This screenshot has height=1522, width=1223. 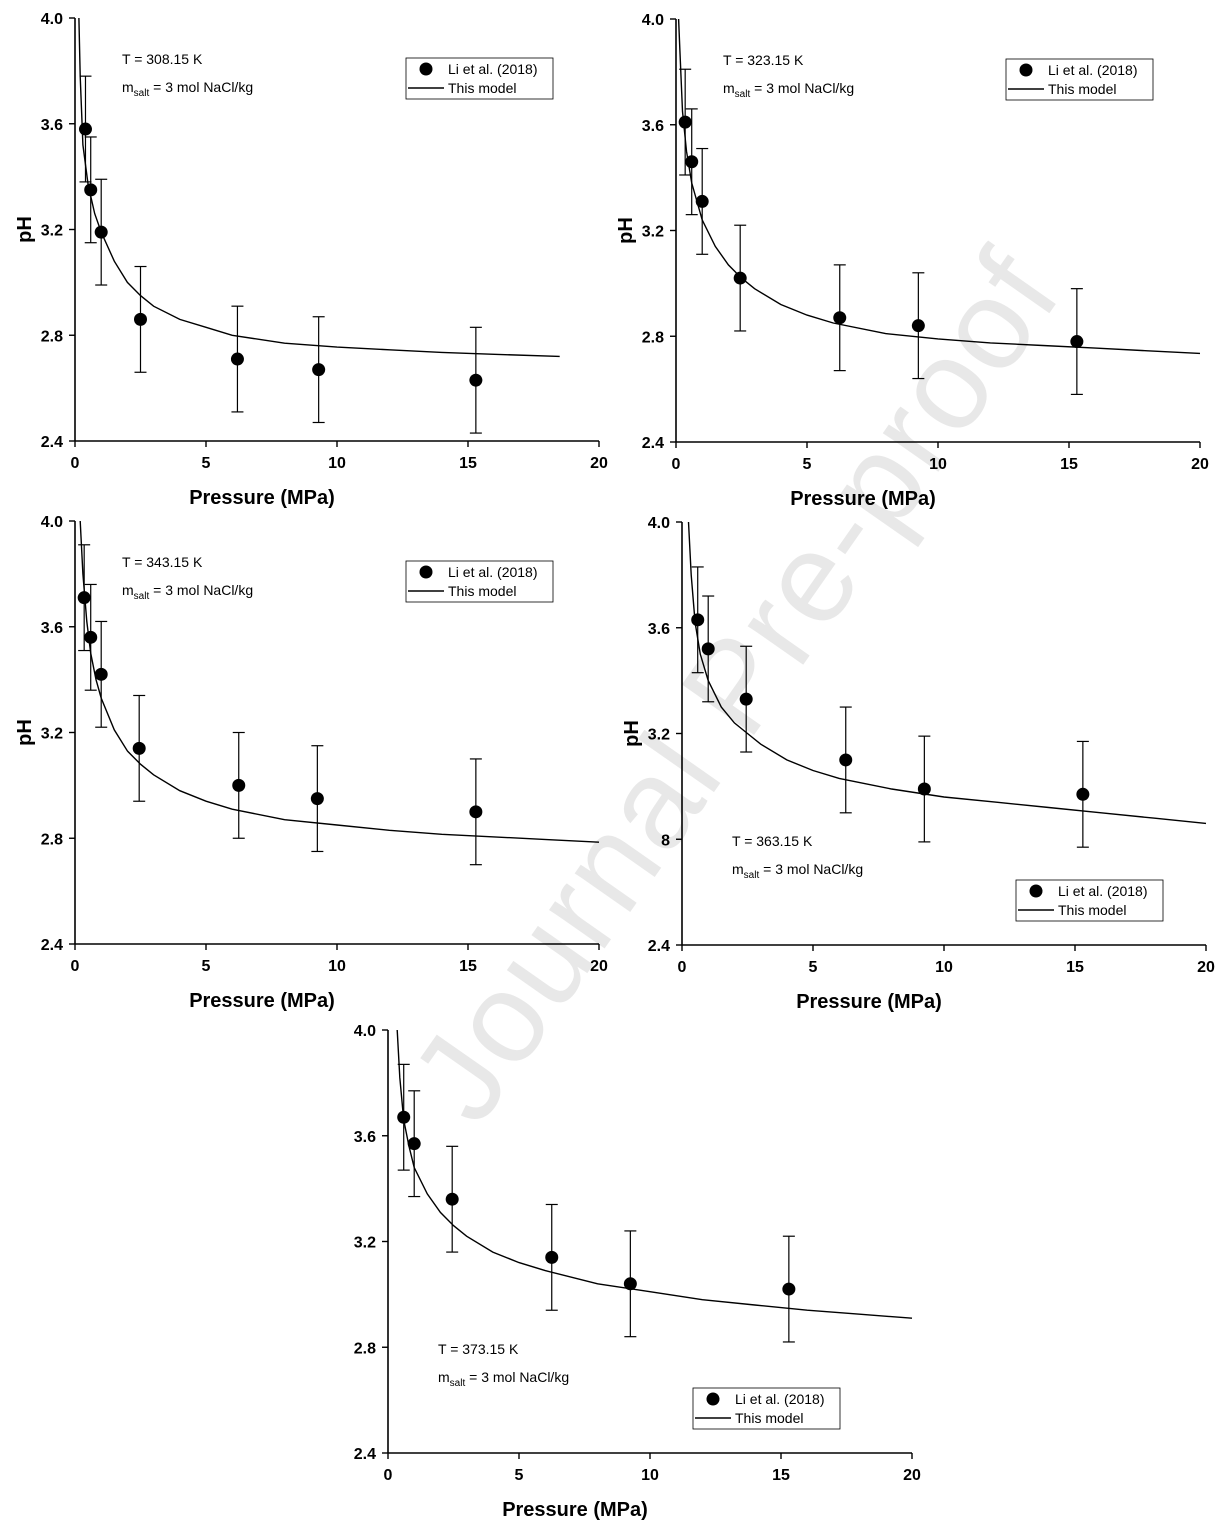 What do you see at coordinates (763, 60) in the screenshot?
I see `temperature-label: T = 323.15 K` at bounding box center [763, 60].